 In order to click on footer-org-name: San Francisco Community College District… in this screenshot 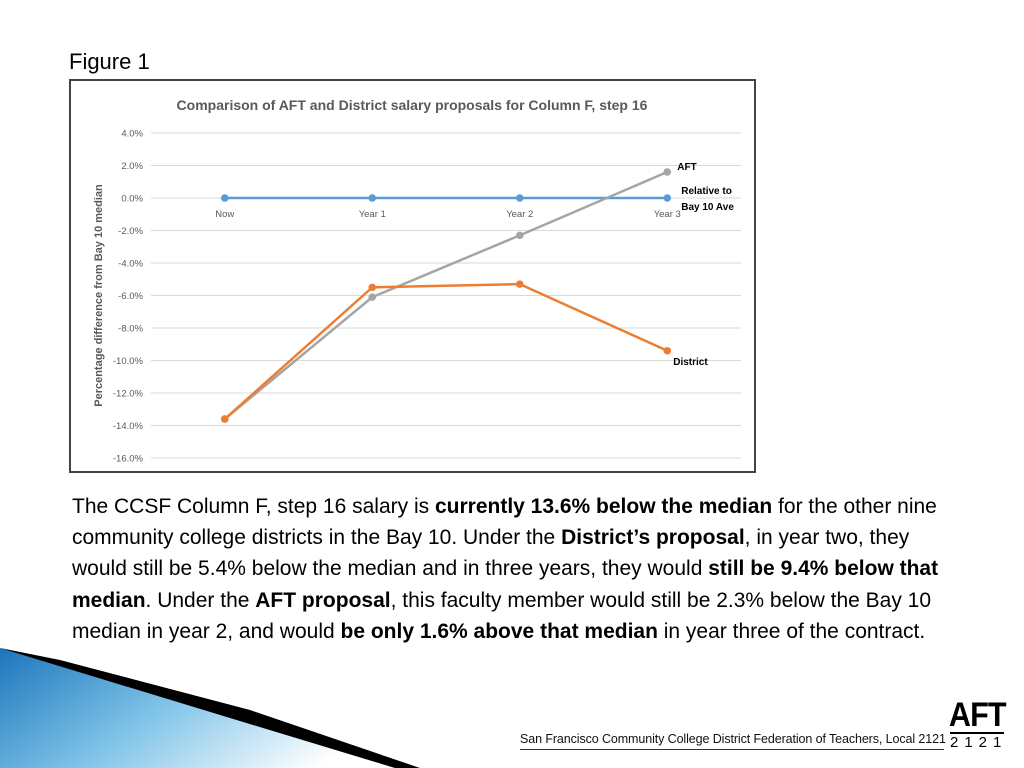, I will do `click(733, 739)`.